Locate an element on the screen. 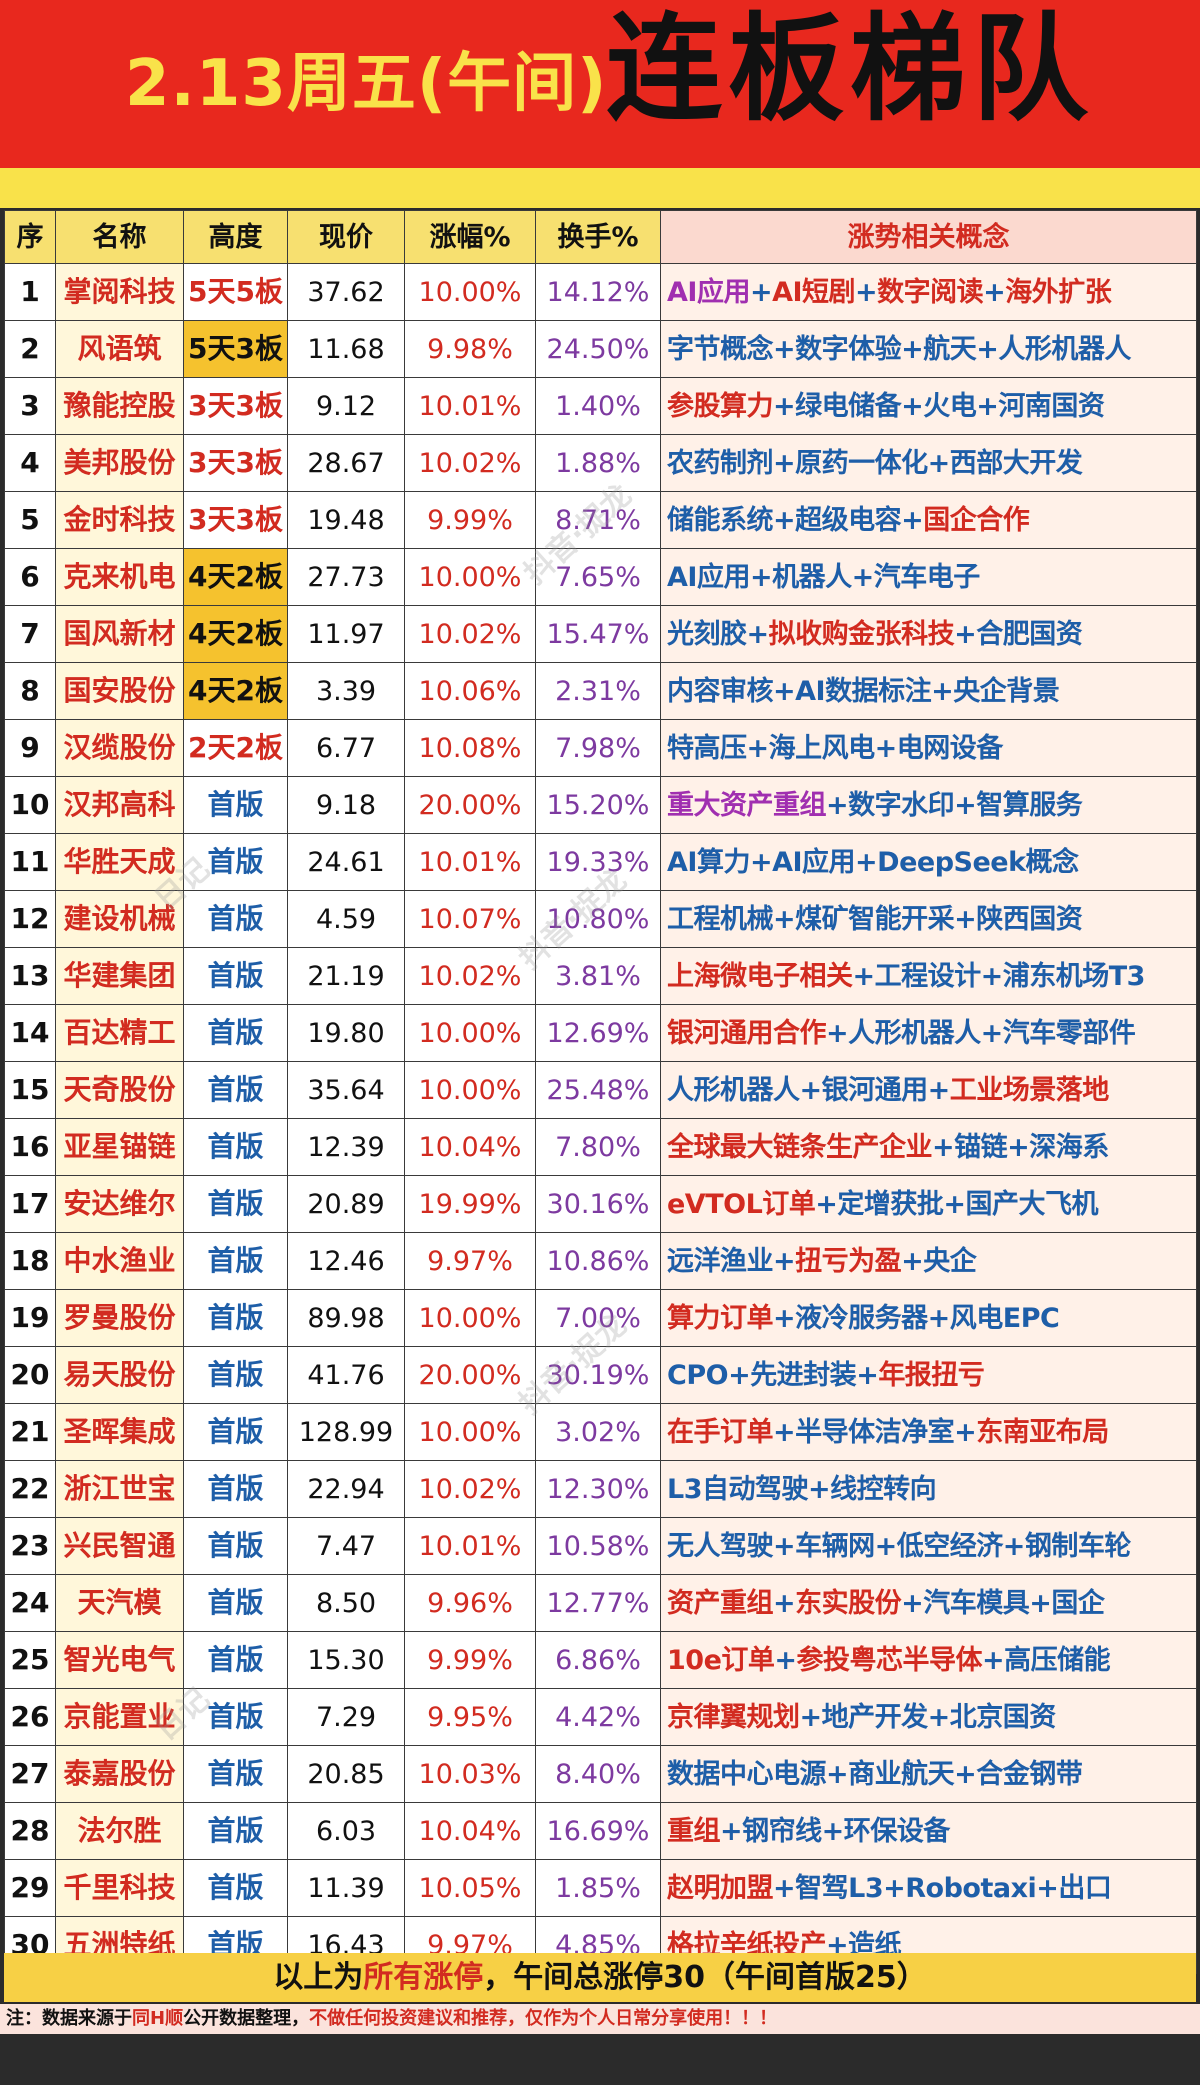 The width and height of the screenshot is (1200, 2085). current-price: 9.18 is located at coordinates (346, 805).